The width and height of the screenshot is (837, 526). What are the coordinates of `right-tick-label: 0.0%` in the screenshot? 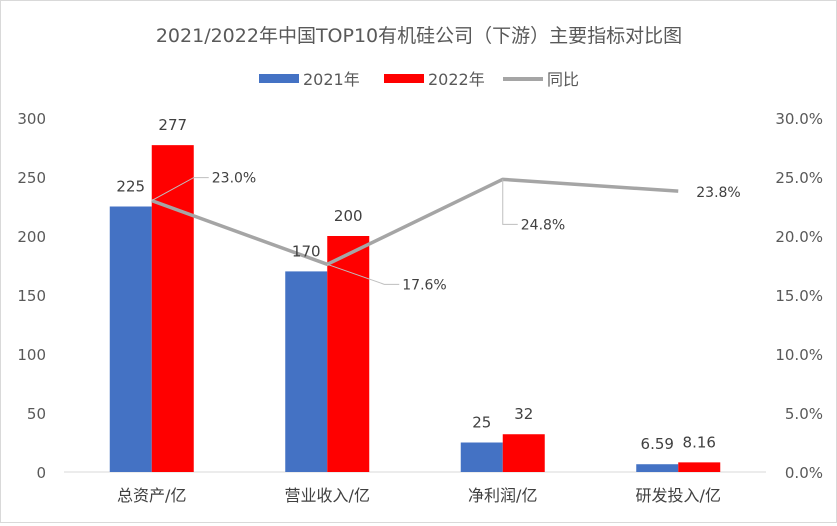 It's located at (804, 473).